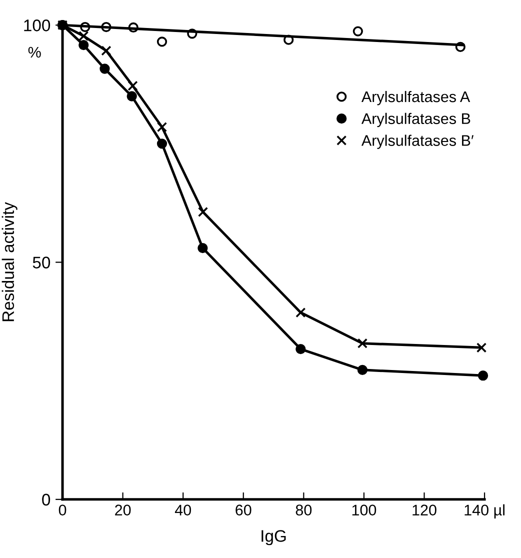 Image resolution: width=521 pixels, height=558 pixels. What do you see at coordinates (37, 26) in the screenshot?
I see `y-tick-label: 100` at bounding box center [37, 26].